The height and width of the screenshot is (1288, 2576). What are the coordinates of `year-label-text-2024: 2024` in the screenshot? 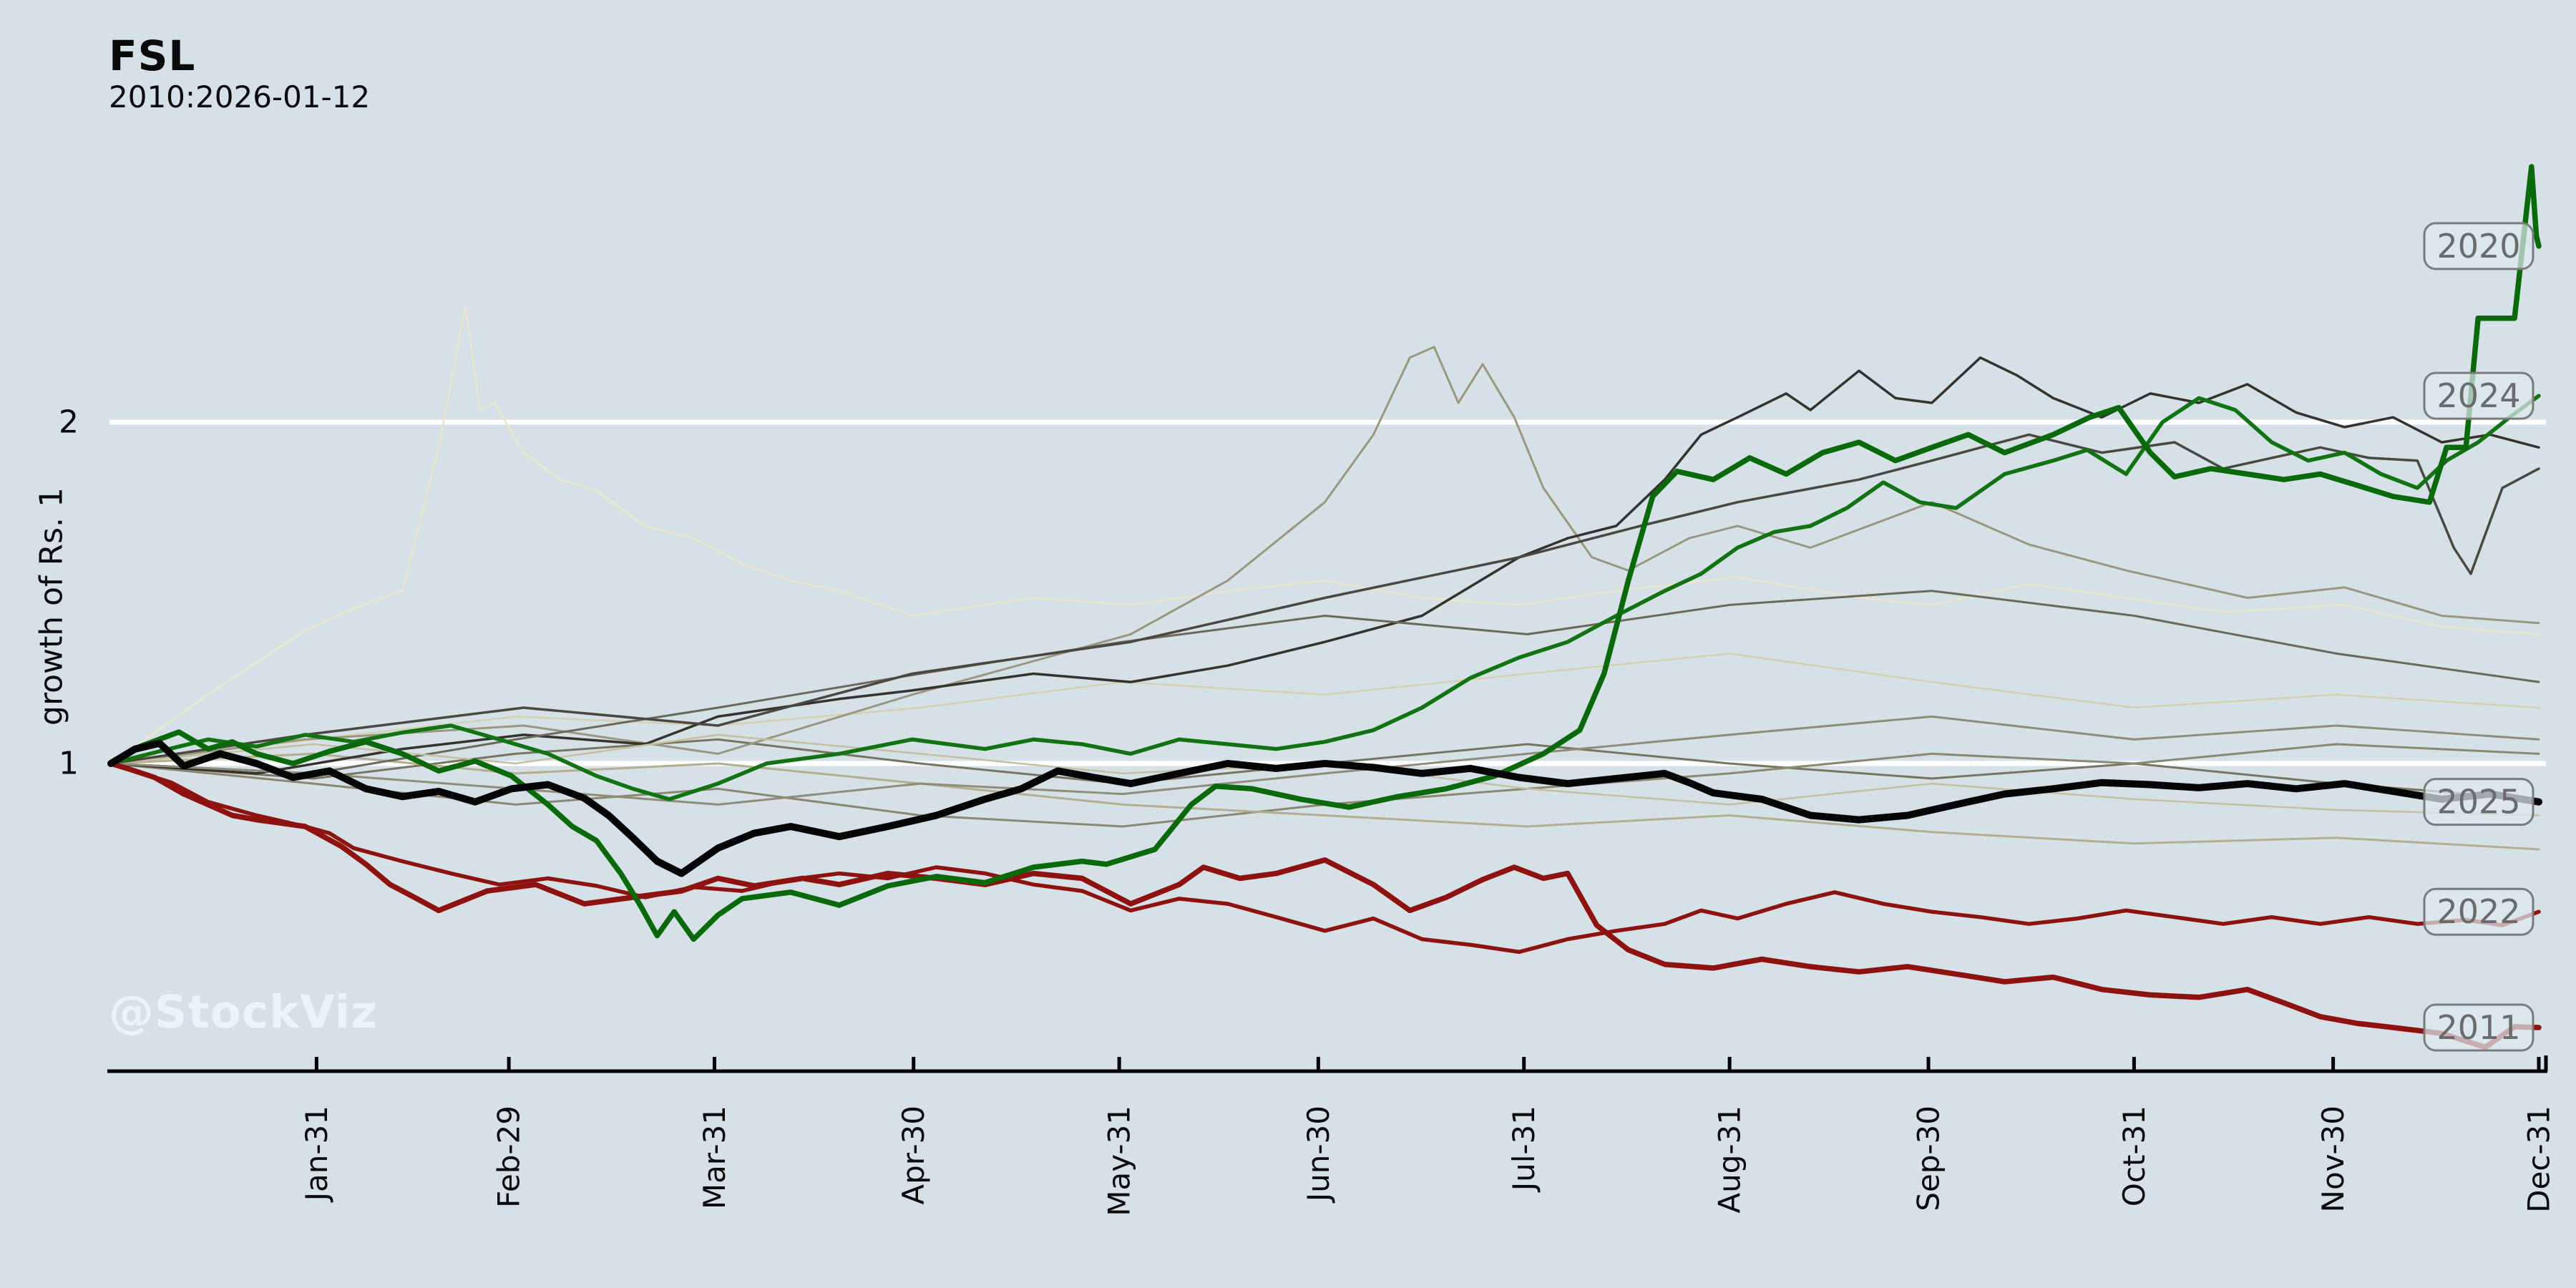 It's located at (2478, 395).